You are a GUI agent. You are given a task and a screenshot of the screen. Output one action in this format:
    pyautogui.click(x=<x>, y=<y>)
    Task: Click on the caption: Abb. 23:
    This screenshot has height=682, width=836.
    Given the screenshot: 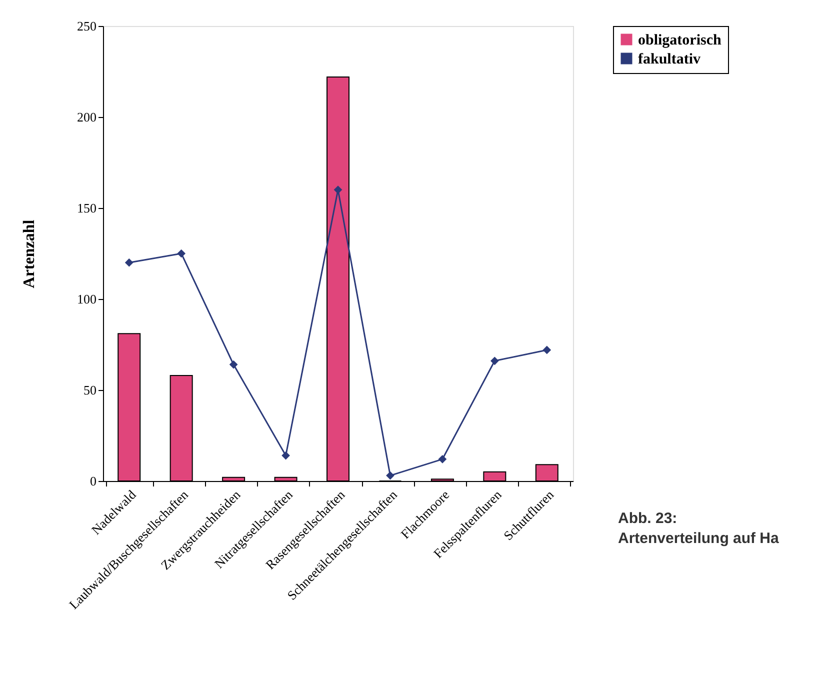 What is the action you would take?
    pyautogui.click(x=648, y=518)
    